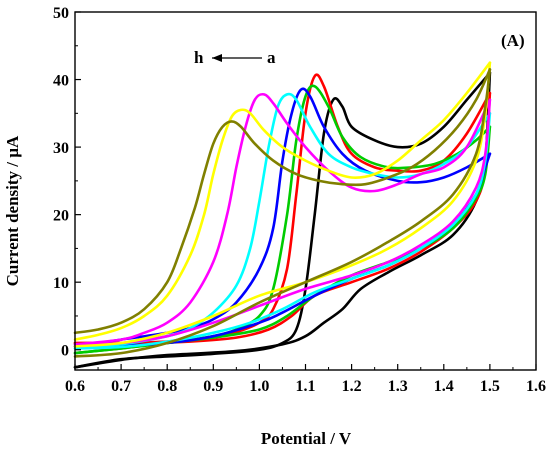  Describe the element at coordinates (12, 210) in the screenshot. I see `y-axis-title: Current density / µA` at that location.